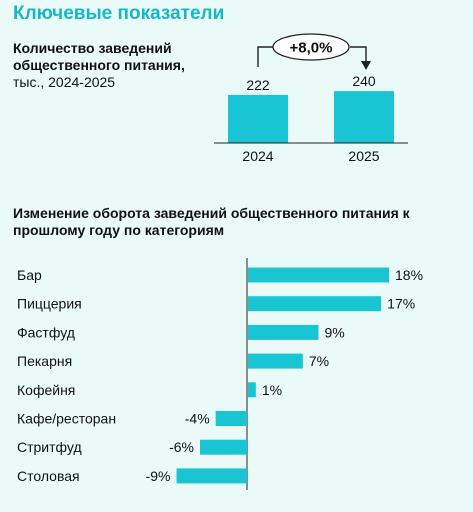  Describe the element at coordinates (258, 119) in the screenshot. I see `kpi-bar-2024` at that location.